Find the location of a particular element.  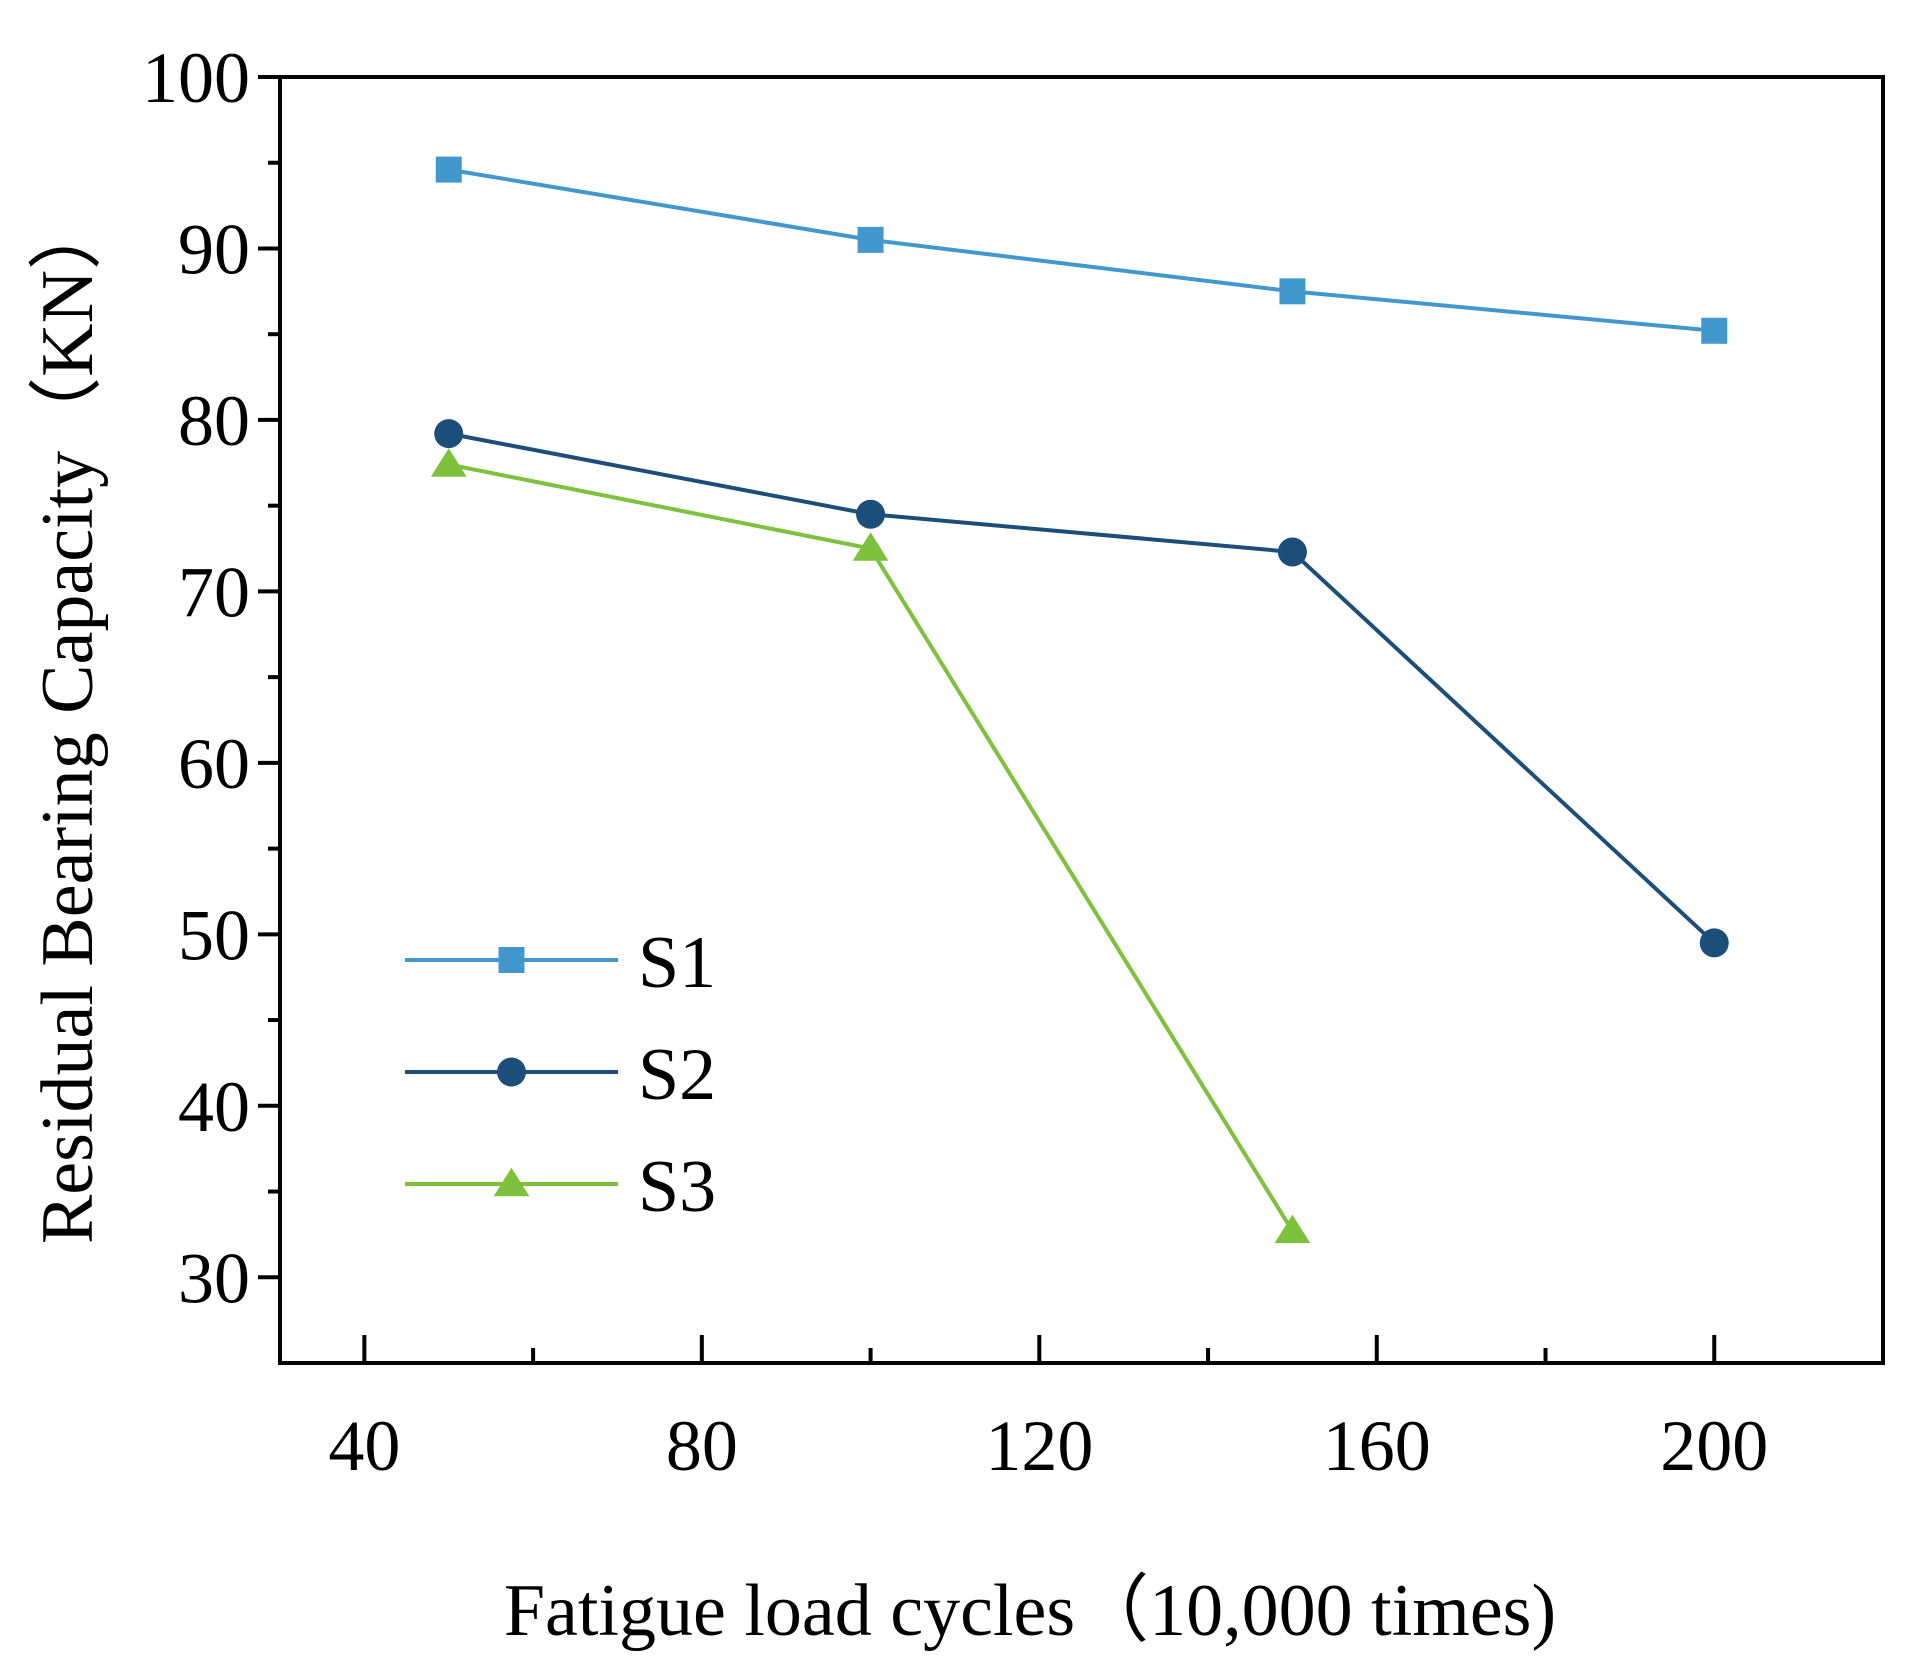

series-s1 is located at coordinates (1081, 250).